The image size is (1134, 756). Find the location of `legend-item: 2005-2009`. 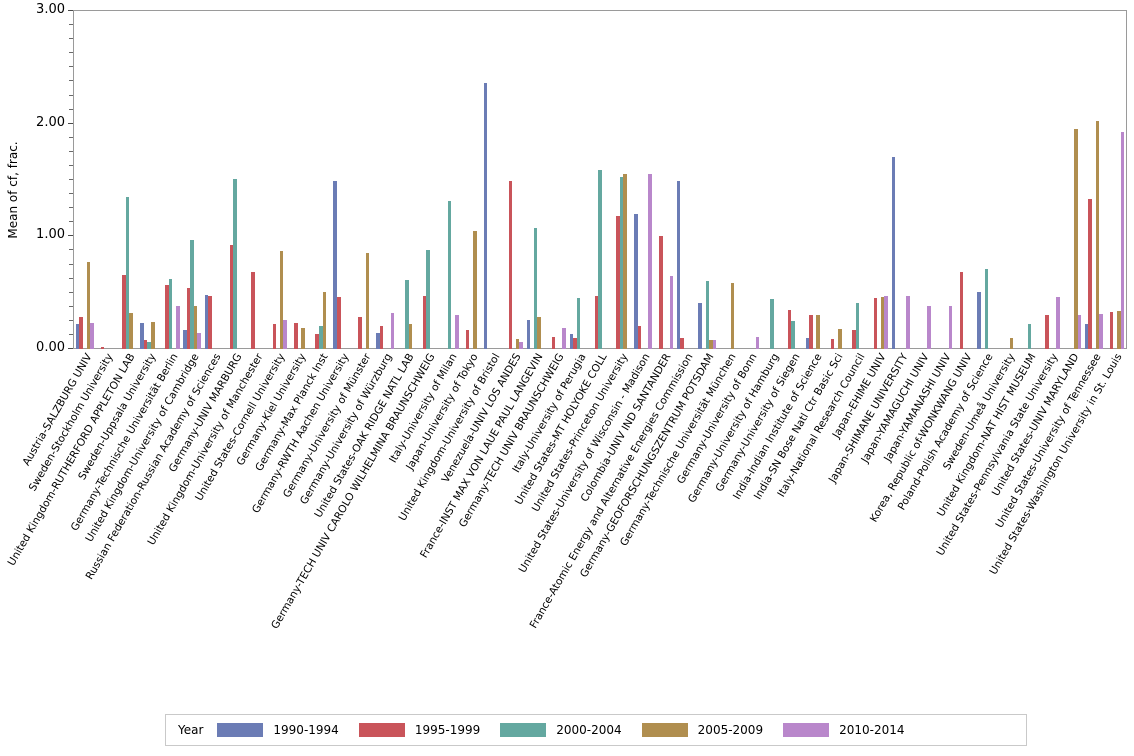

legend-item: 2005-2009 is located at coordinates (702, 730).